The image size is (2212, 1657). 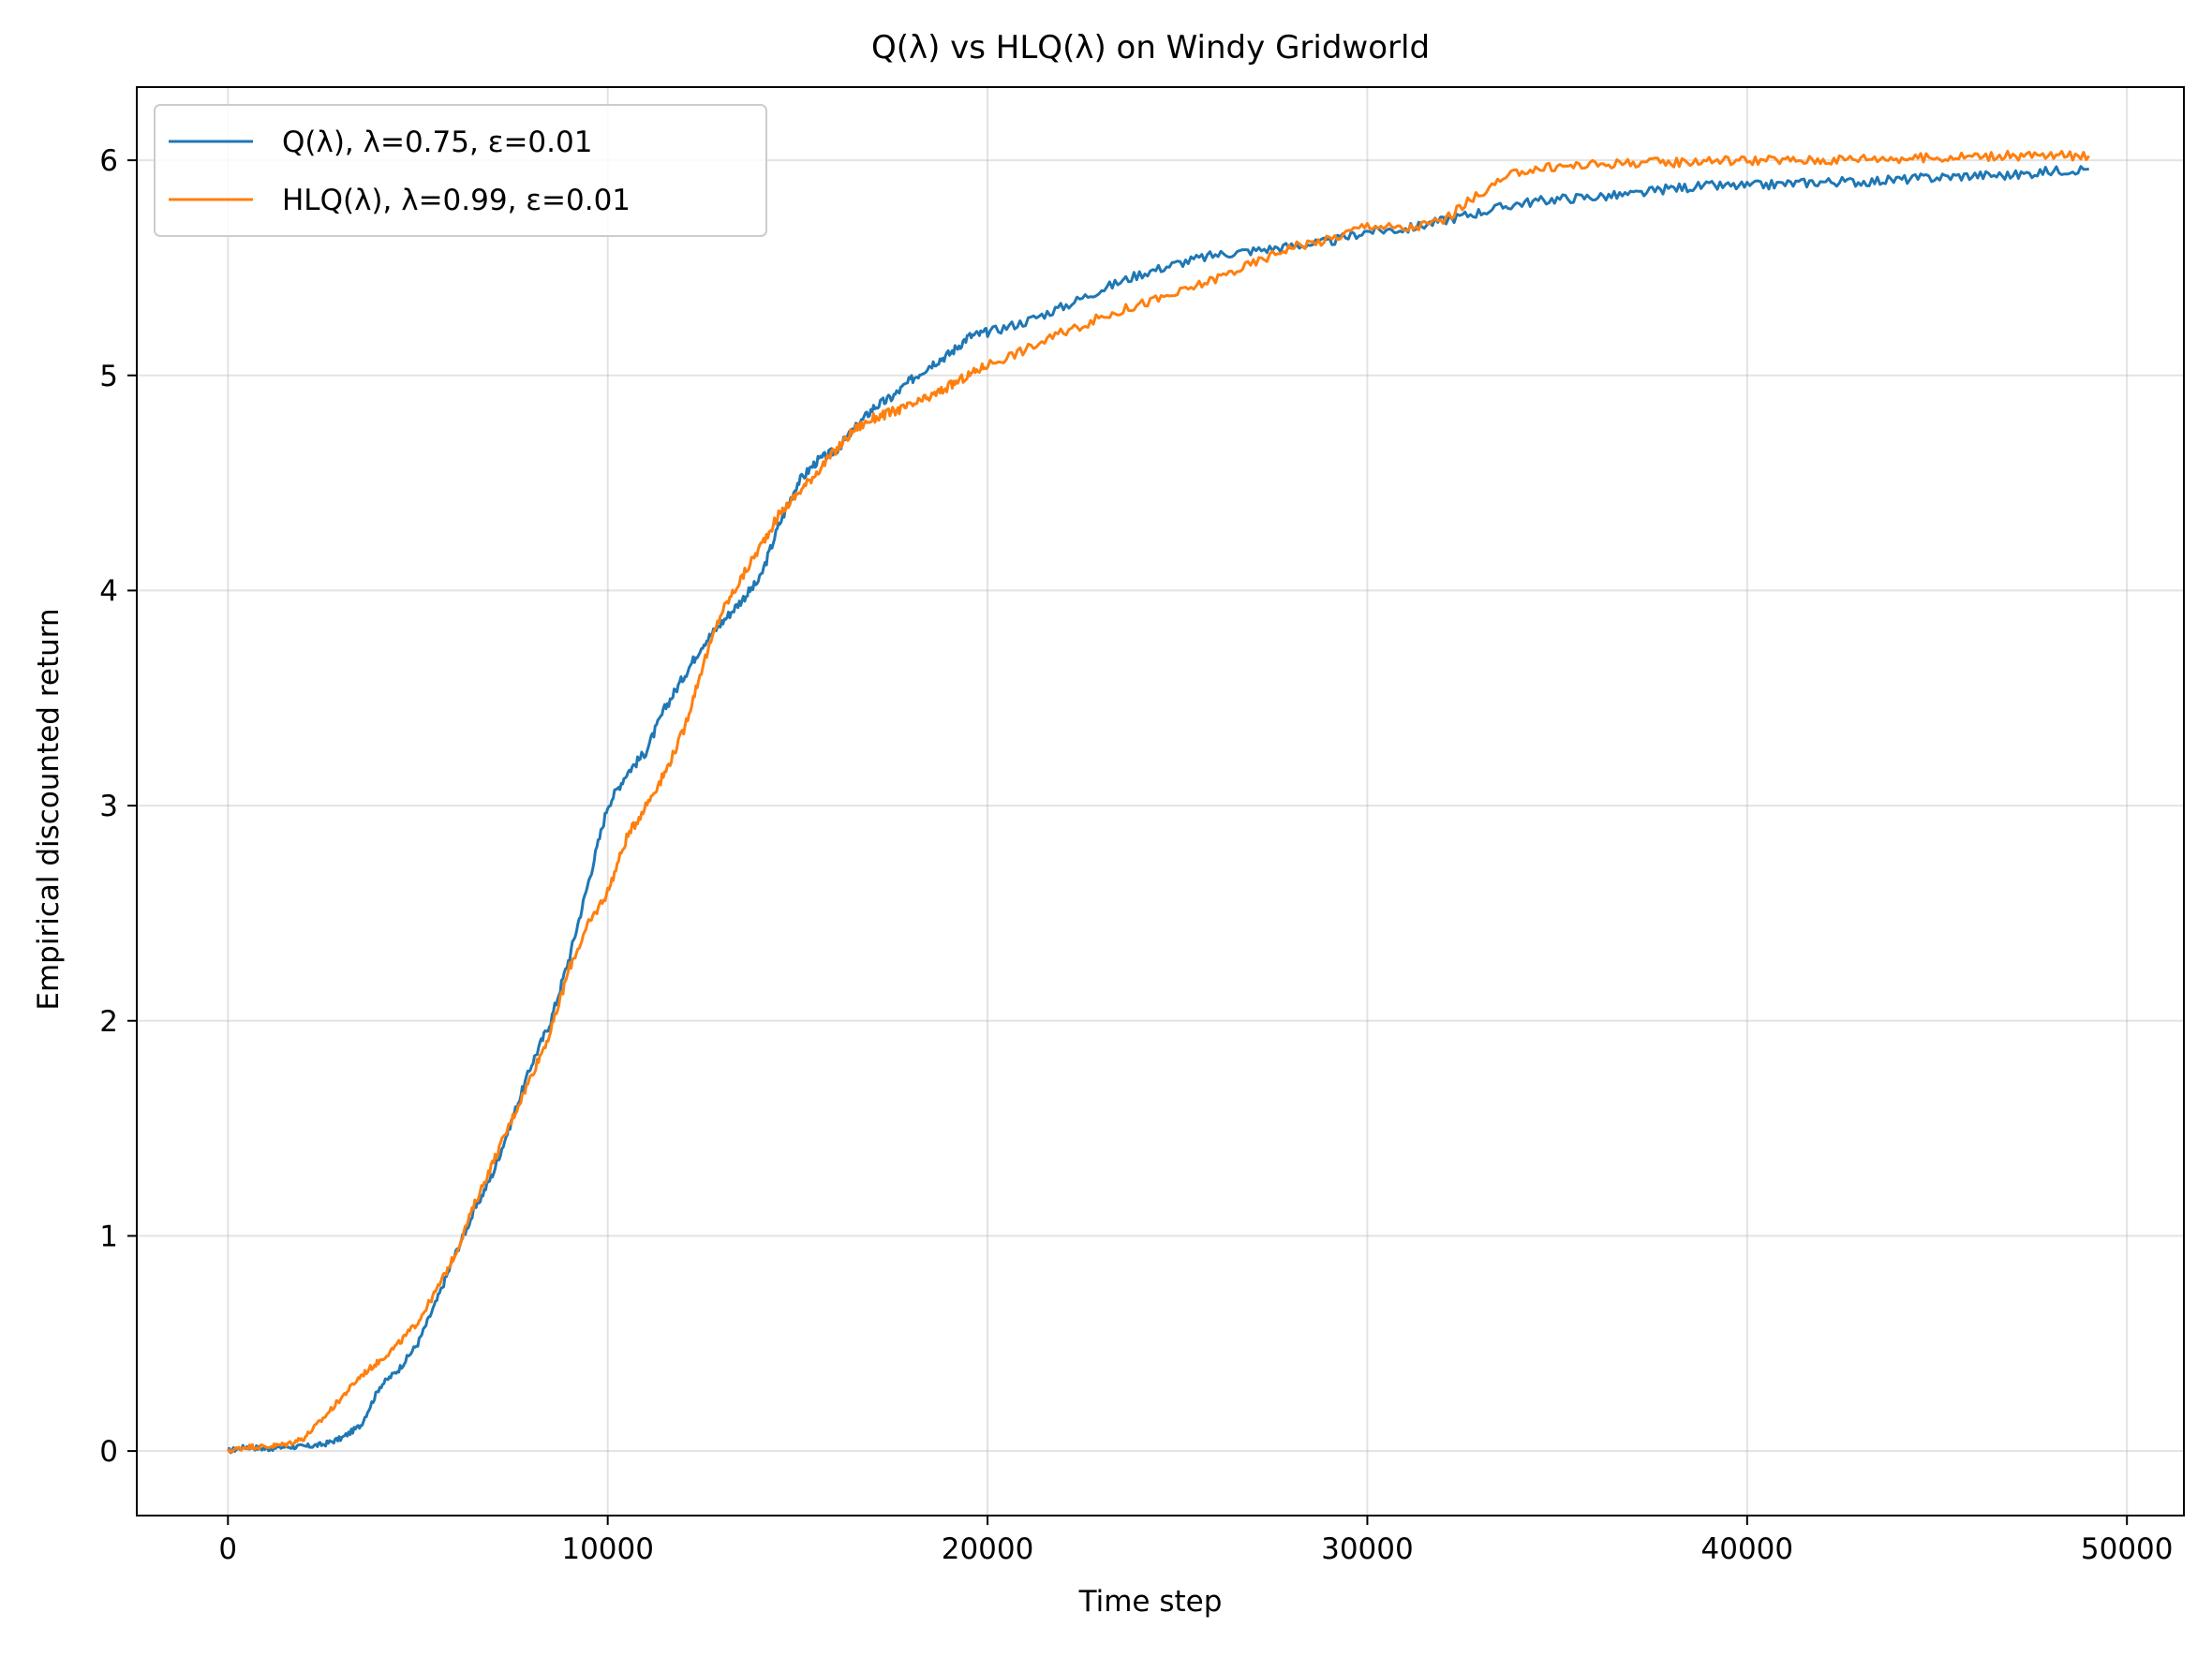 I want to click on x-tick-label: 40000, so click(x=1747, y=1549).